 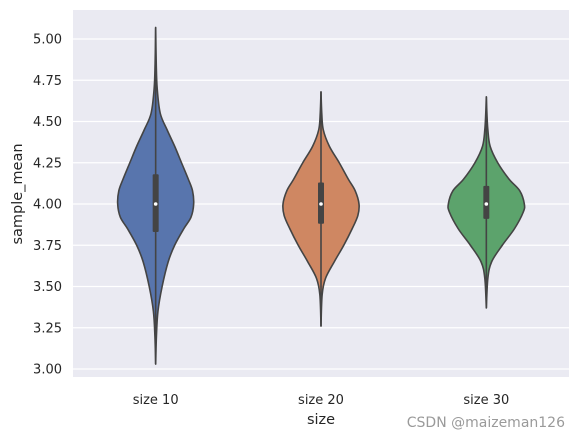 What do you see at coordinates (47, 122) in the screenshot?
I see `y-tick-label: 4.50` at bounding box center [47, 122].